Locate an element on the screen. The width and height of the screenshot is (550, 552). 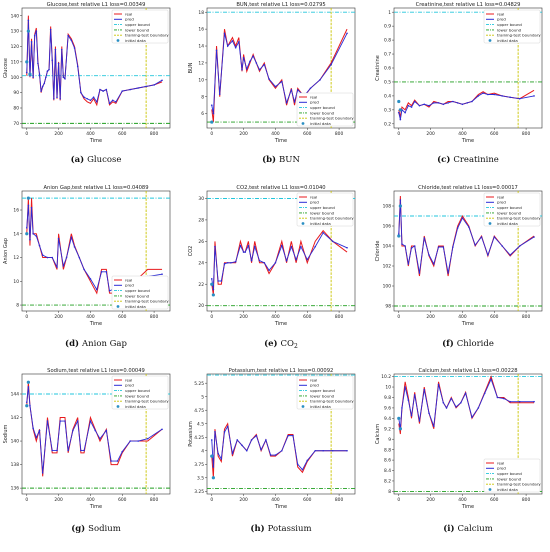
caption-name: Chloride is located at coordinates (475, 344).